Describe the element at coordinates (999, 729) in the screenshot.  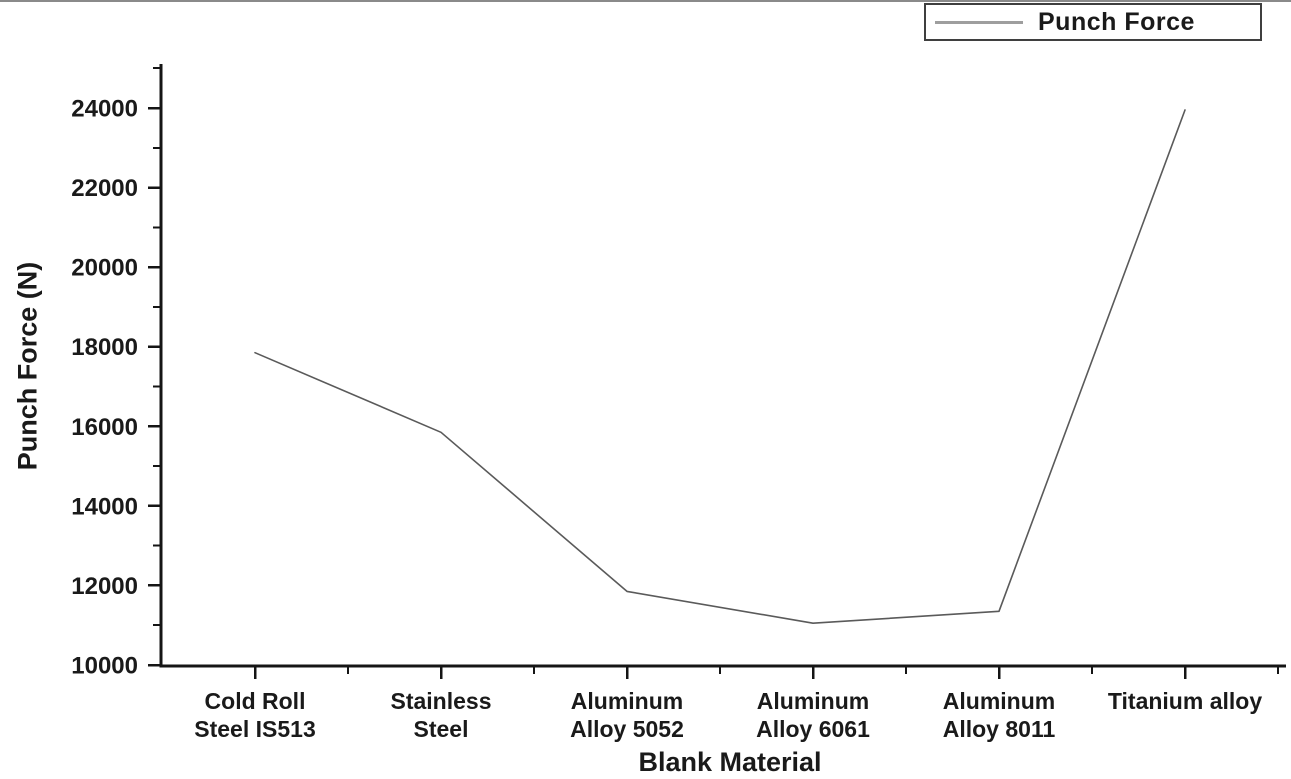
I see `x-category-label: Alloy 8011` at that location.